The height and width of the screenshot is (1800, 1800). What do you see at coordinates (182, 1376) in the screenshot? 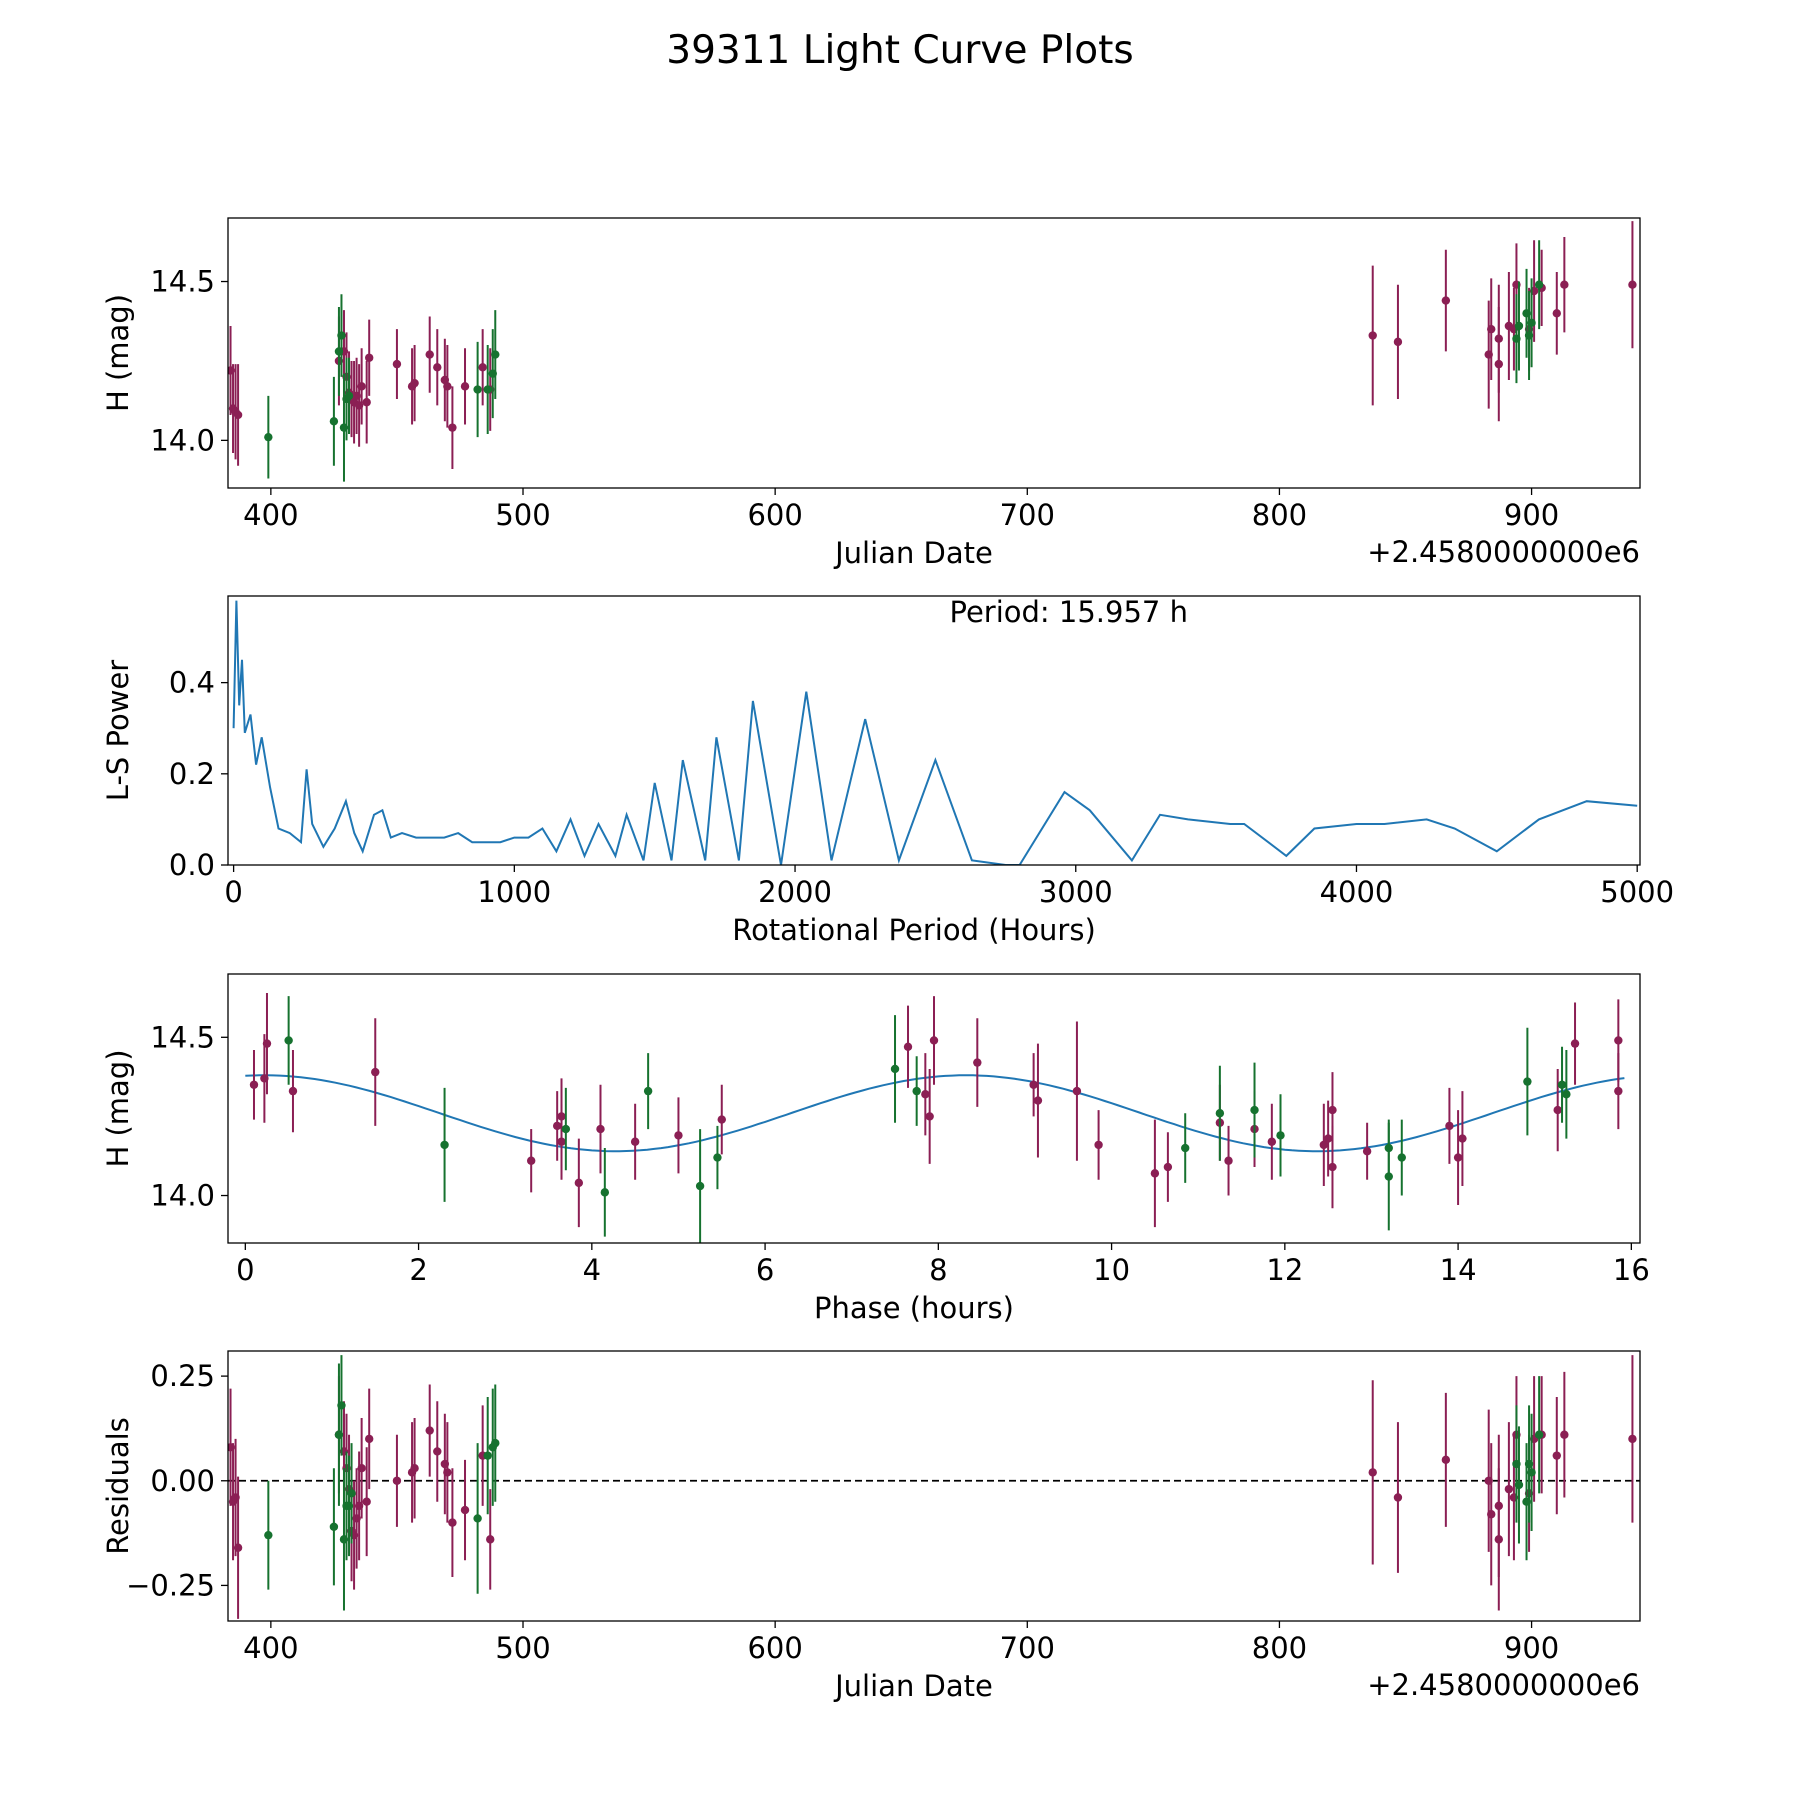
I see `y-tick-label: 0.25` at bounding box center [182, 1376].